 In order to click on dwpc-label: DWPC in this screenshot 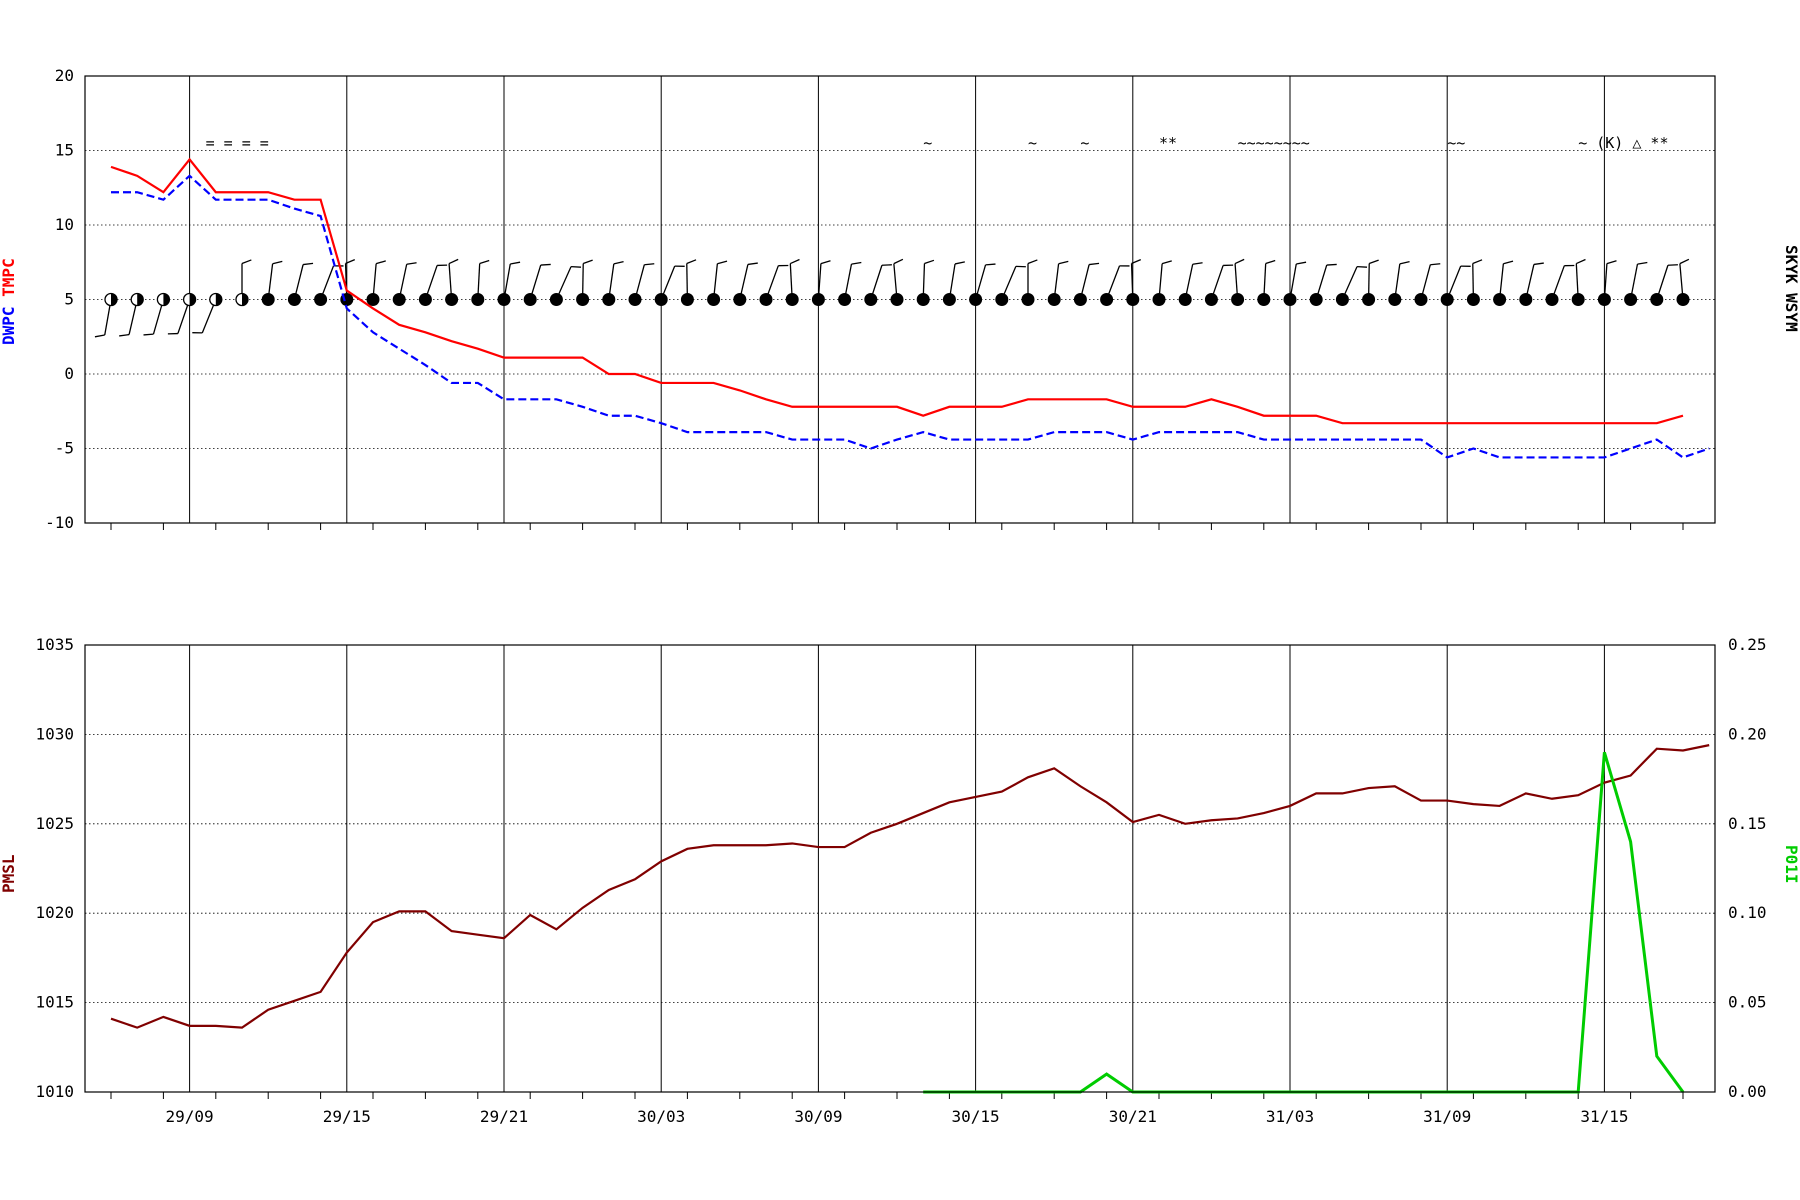, I will do `click(9, 325)`.